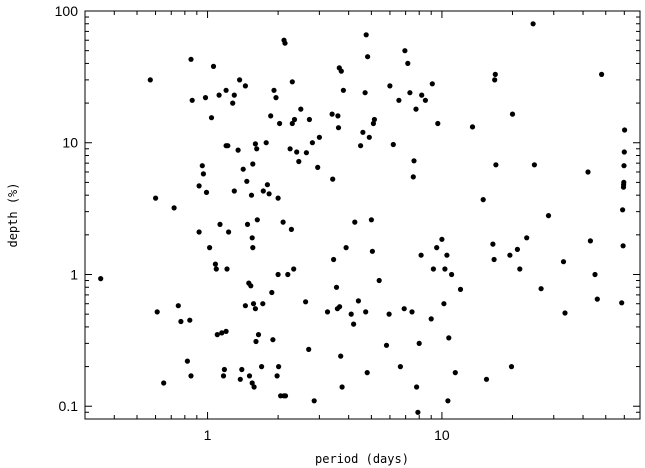 The image size is (645, 468). I want to click on y-tick-label: 10, so click(70, 143).